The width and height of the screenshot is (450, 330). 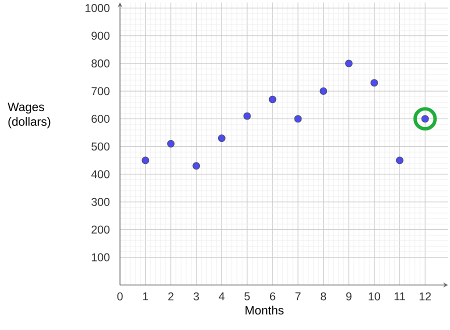 What do you see at coordinates (349, 296) in the screenshot?
I see `x-tick-label: 9` at bounding box center [349, 296].